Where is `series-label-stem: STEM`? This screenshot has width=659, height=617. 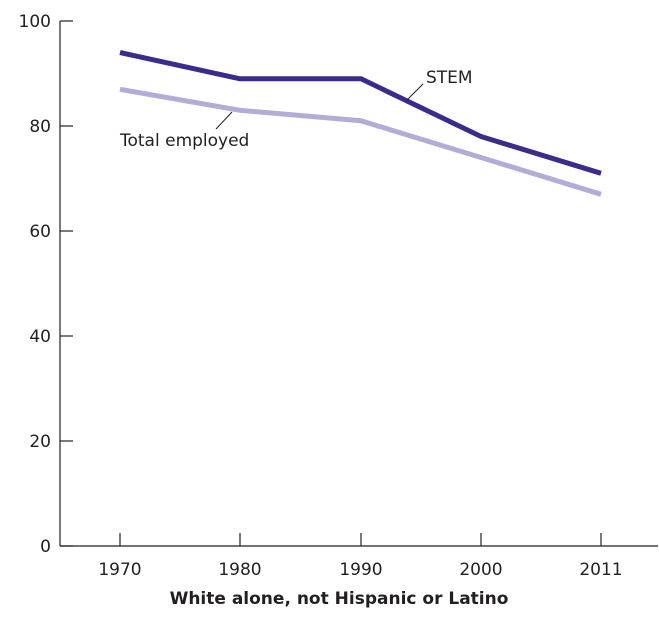 series-label-stem: STEM is located at coordinates (449, 78).